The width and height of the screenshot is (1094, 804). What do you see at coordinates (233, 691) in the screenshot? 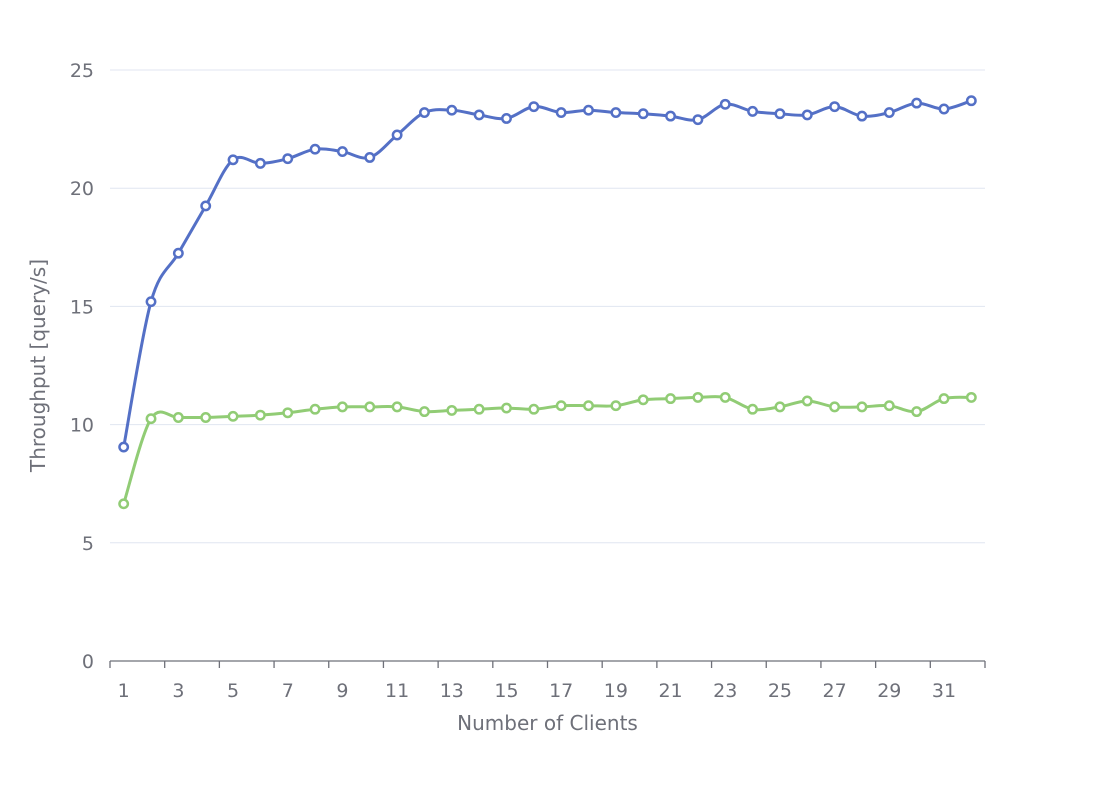
I see `x-tick-label: 5` at bounding box center [233, 691].